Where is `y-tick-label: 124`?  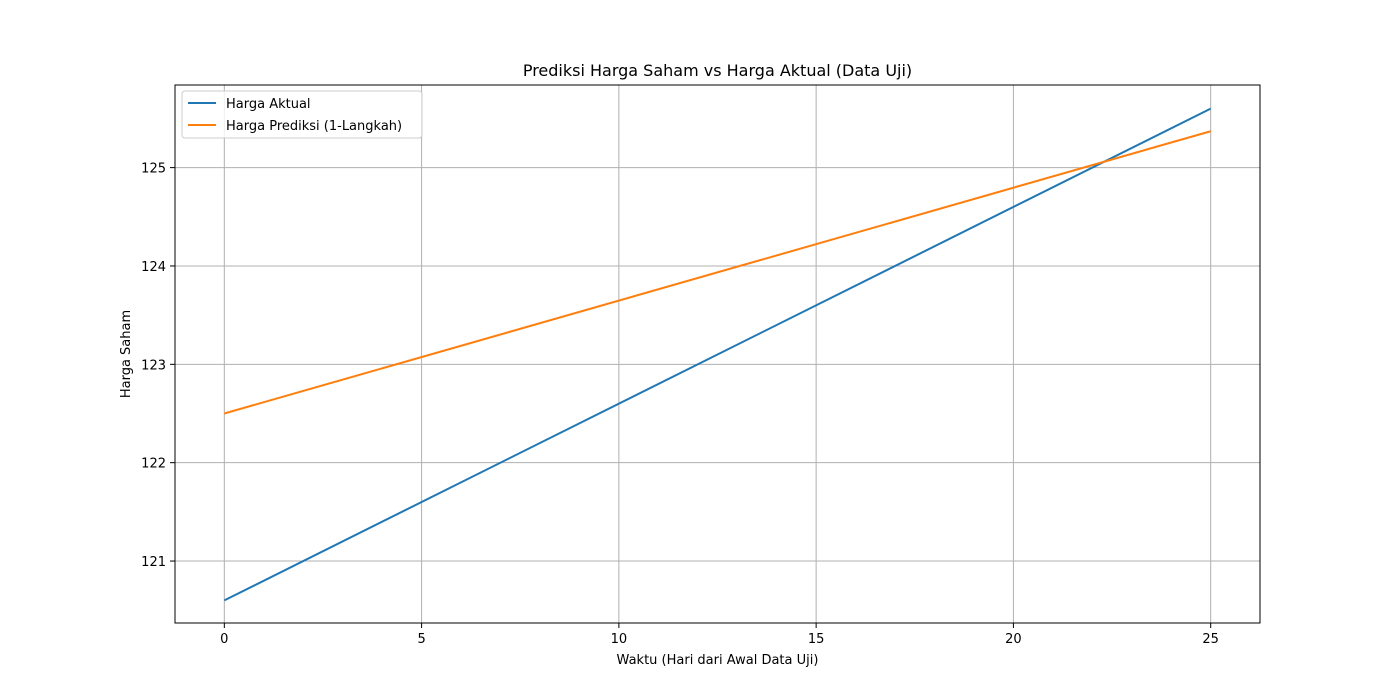
y-tick-label: 124 is located at coordinates (153, 267).